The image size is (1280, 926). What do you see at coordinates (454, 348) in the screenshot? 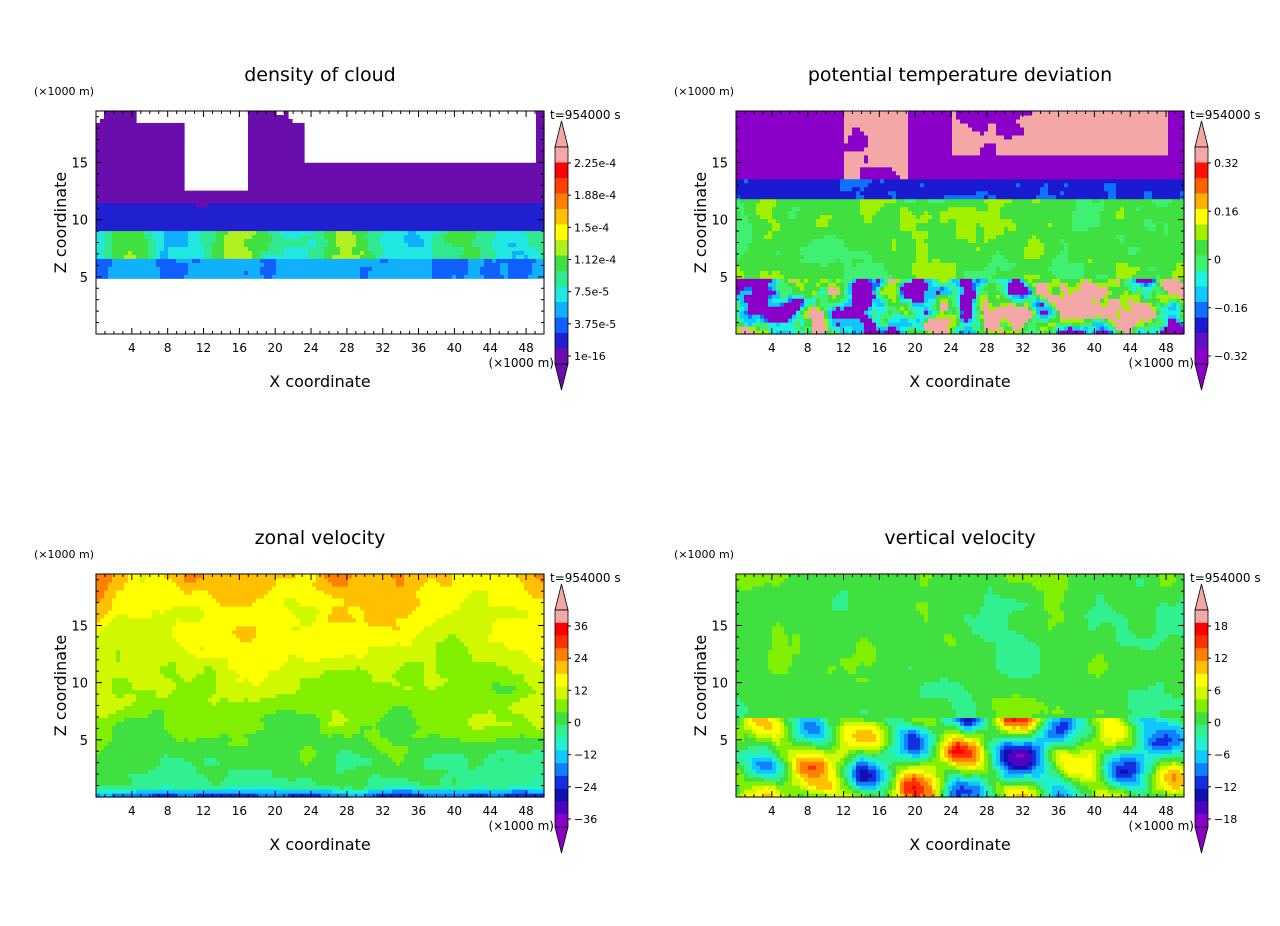
I see `x-tick-label: 40` at bounding box center [454, 348].